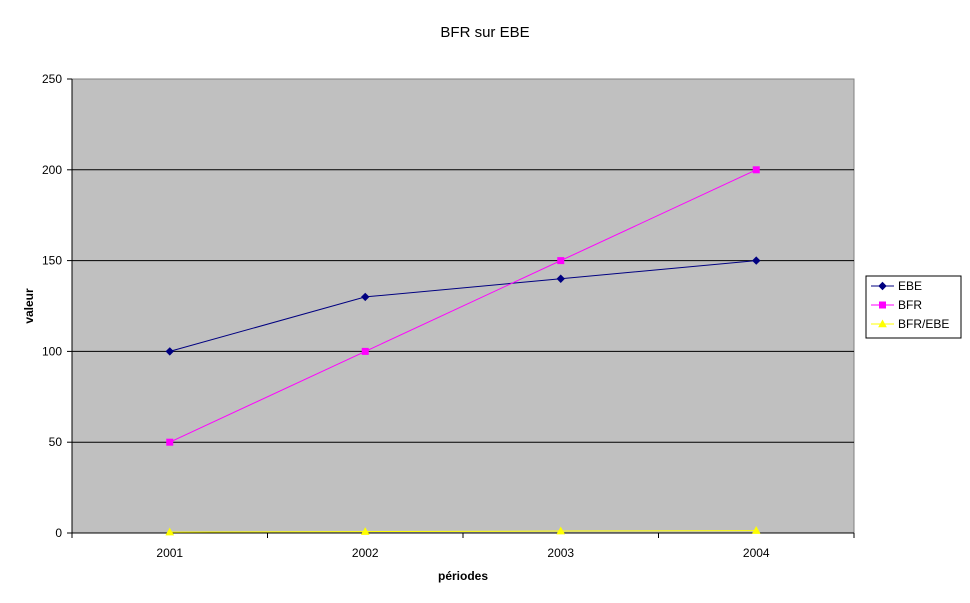  What do you see at coordinates (756, 553) in the screenshot?
I see `x-tick-label: 2004` at bounding box center [756, 553].